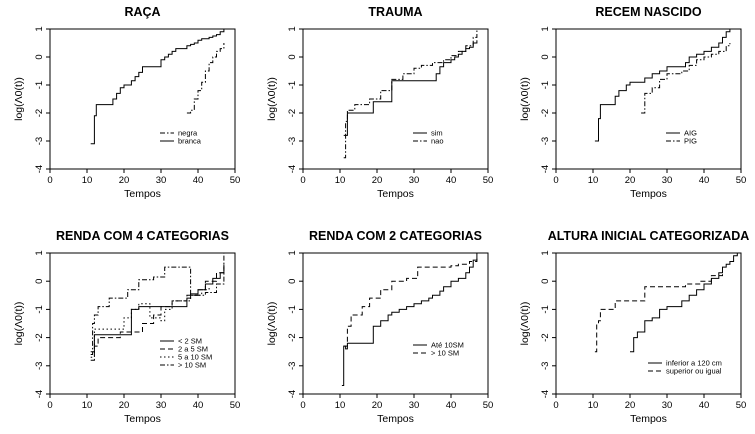  Describe the element at coordinates (648, 12) in the screenshot. I see `panel-title: RECEM NASCIDO` at that location.